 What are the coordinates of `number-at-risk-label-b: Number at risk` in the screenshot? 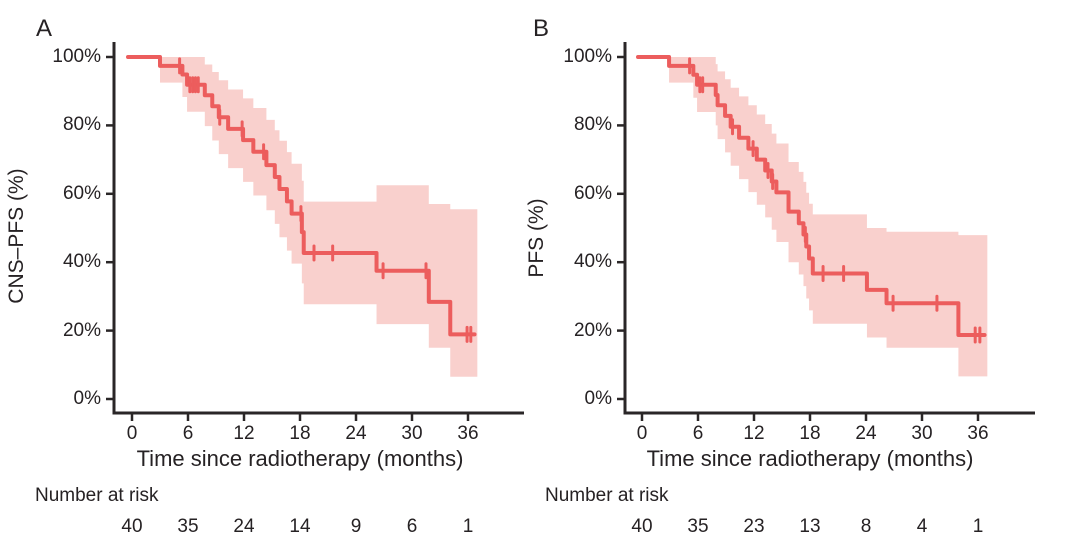 It's located at (607, 495).